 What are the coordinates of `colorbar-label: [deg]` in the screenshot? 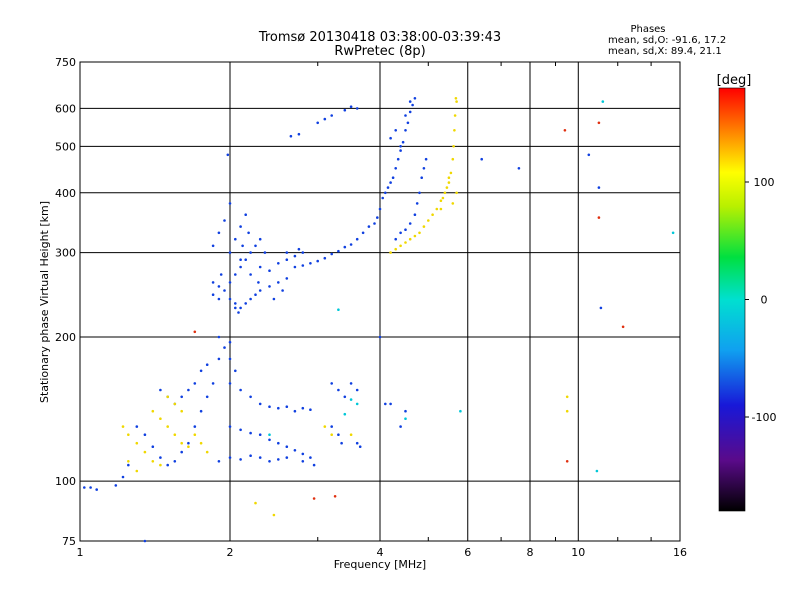 It's located at (734, 80).